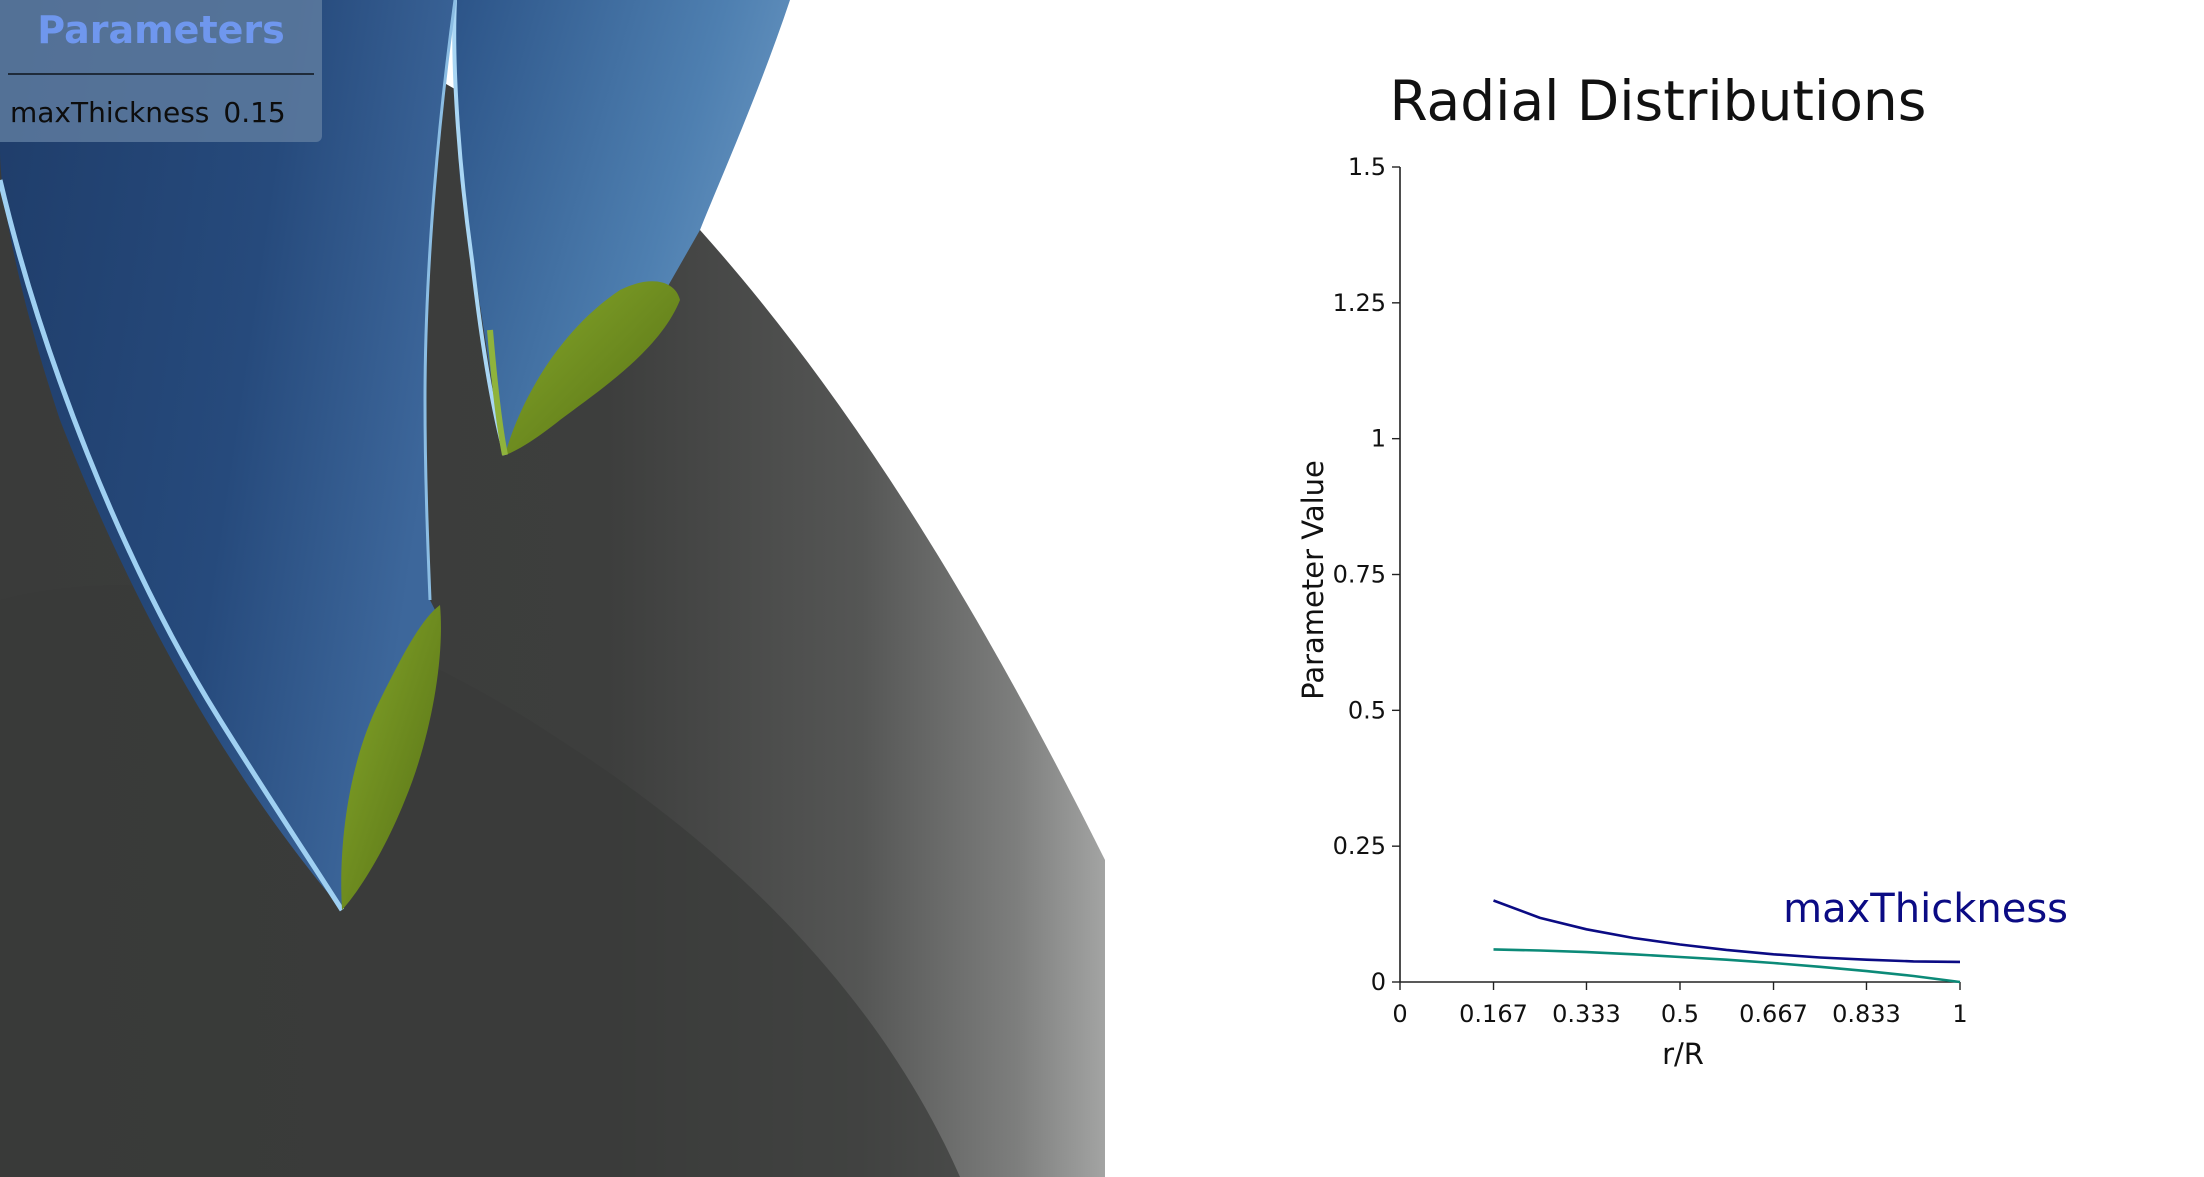 The image size is (2204, 1177). What do you see at coordinates (110, 112) in the screenshot?
I see `parameter-name: maxThickness` at bounding box center [110, 112].